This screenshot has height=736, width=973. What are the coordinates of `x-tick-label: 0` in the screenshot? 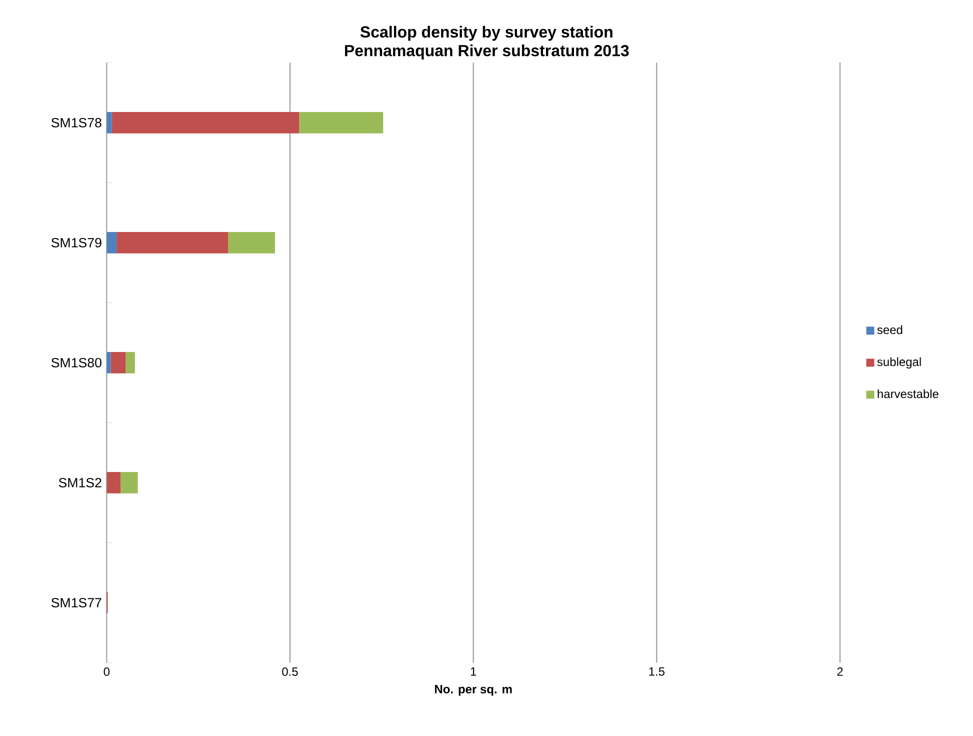 It's located at (107, 671).